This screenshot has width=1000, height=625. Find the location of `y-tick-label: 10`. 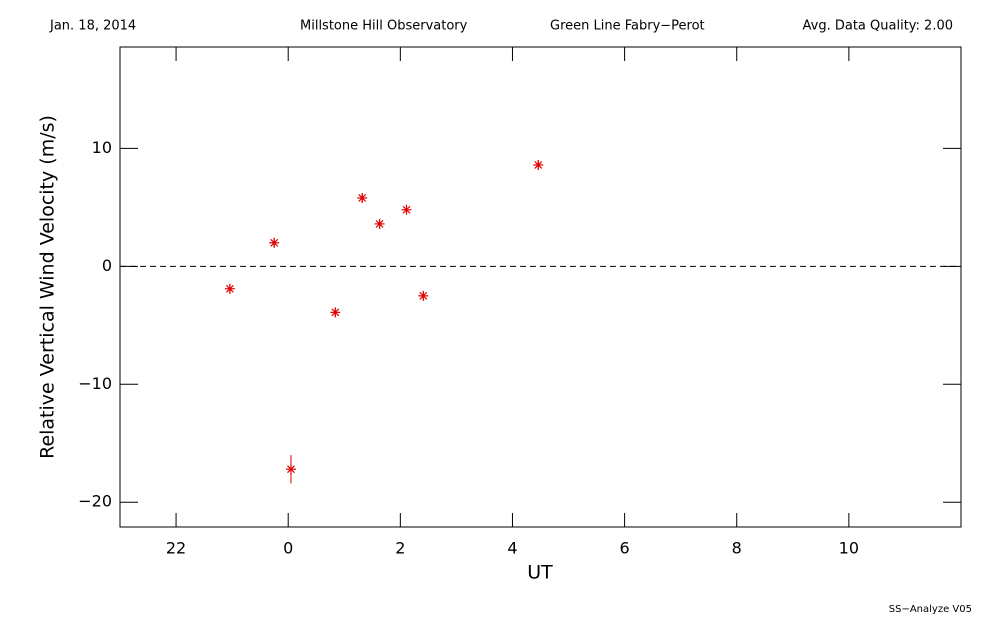

y-tick-label: 10 is located at coordinates (102, 147).